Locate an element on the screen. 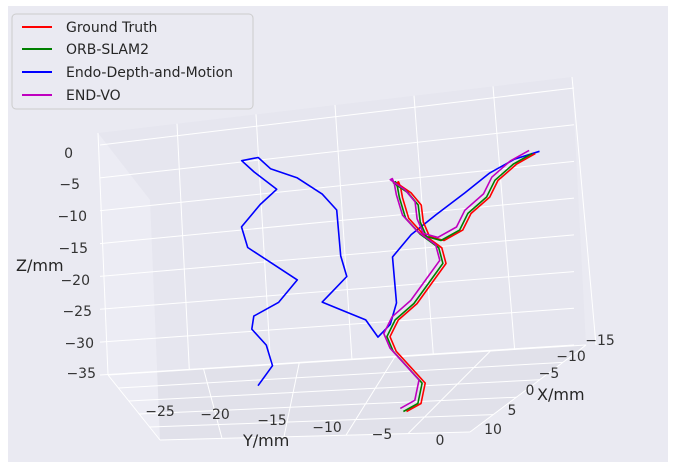 The height and width of the screenshot is (467, 677). z-tick-label: −10 is located at coordinates (72, 217).